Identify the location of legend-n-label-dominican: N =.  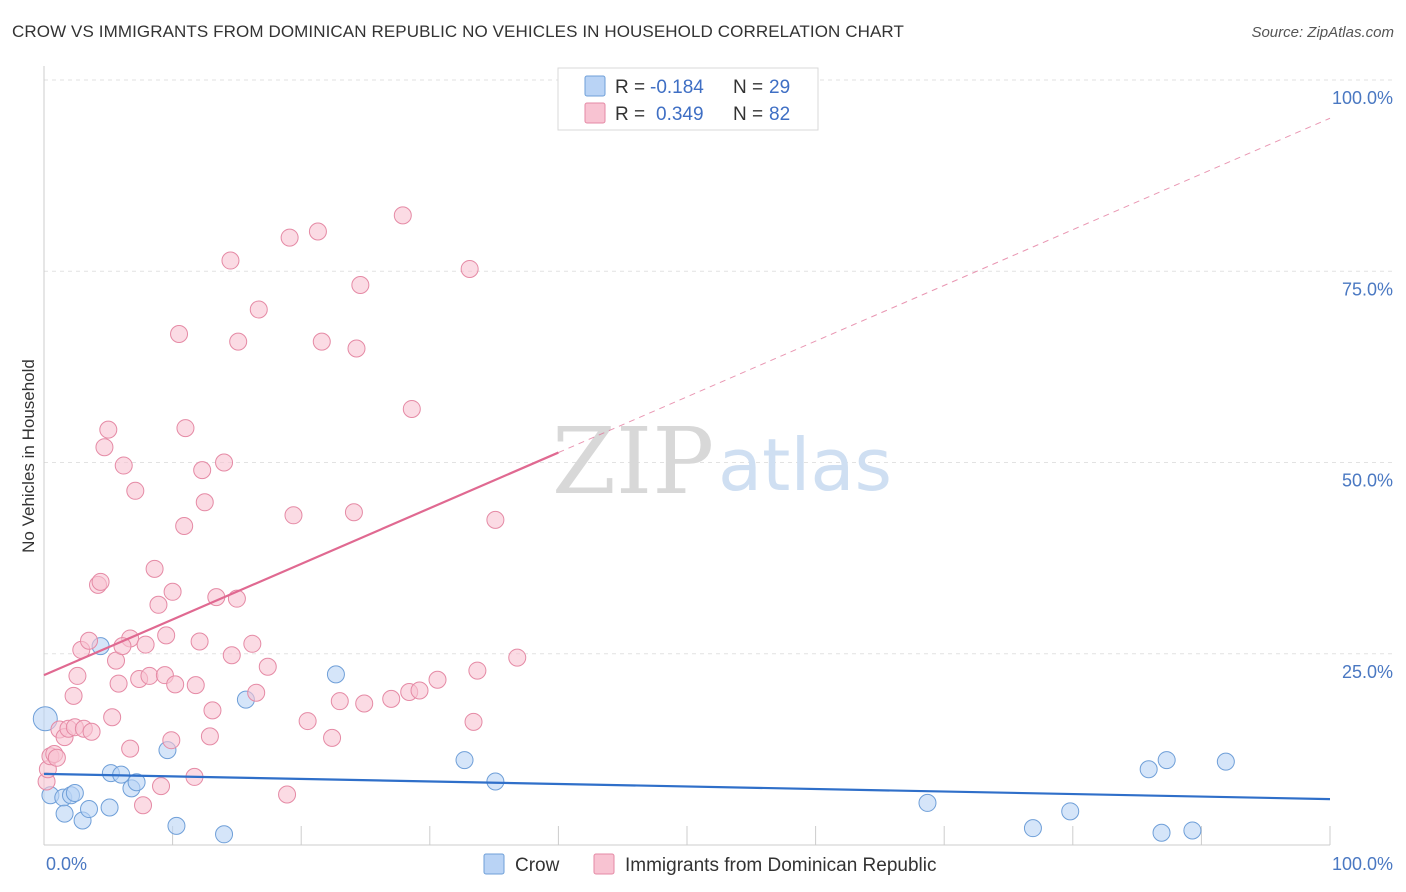
(748, 114).